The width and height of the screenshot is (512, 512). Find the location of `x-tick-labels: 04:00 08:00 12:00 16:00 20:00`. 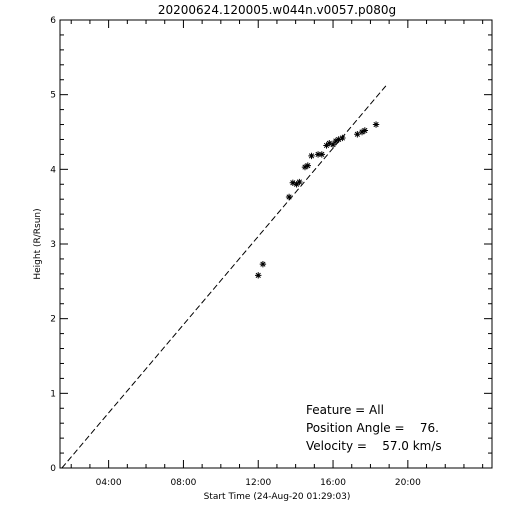

x-tick-labels: 04:00 08:00 12:00 16:00 20:00 is located at coordinates (258, 483).